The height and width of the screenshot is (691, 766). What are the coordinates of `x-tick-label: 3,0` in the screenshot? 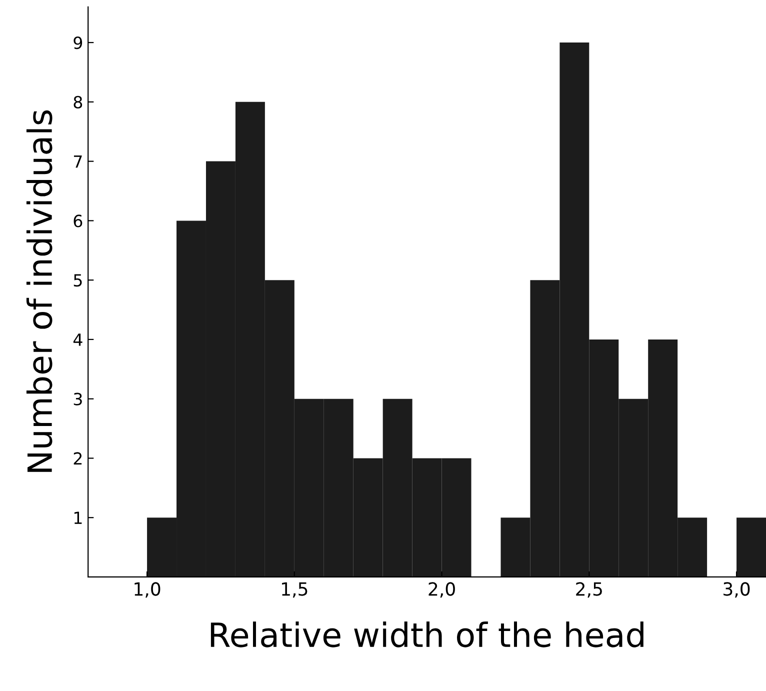 It's located at (737, 590).